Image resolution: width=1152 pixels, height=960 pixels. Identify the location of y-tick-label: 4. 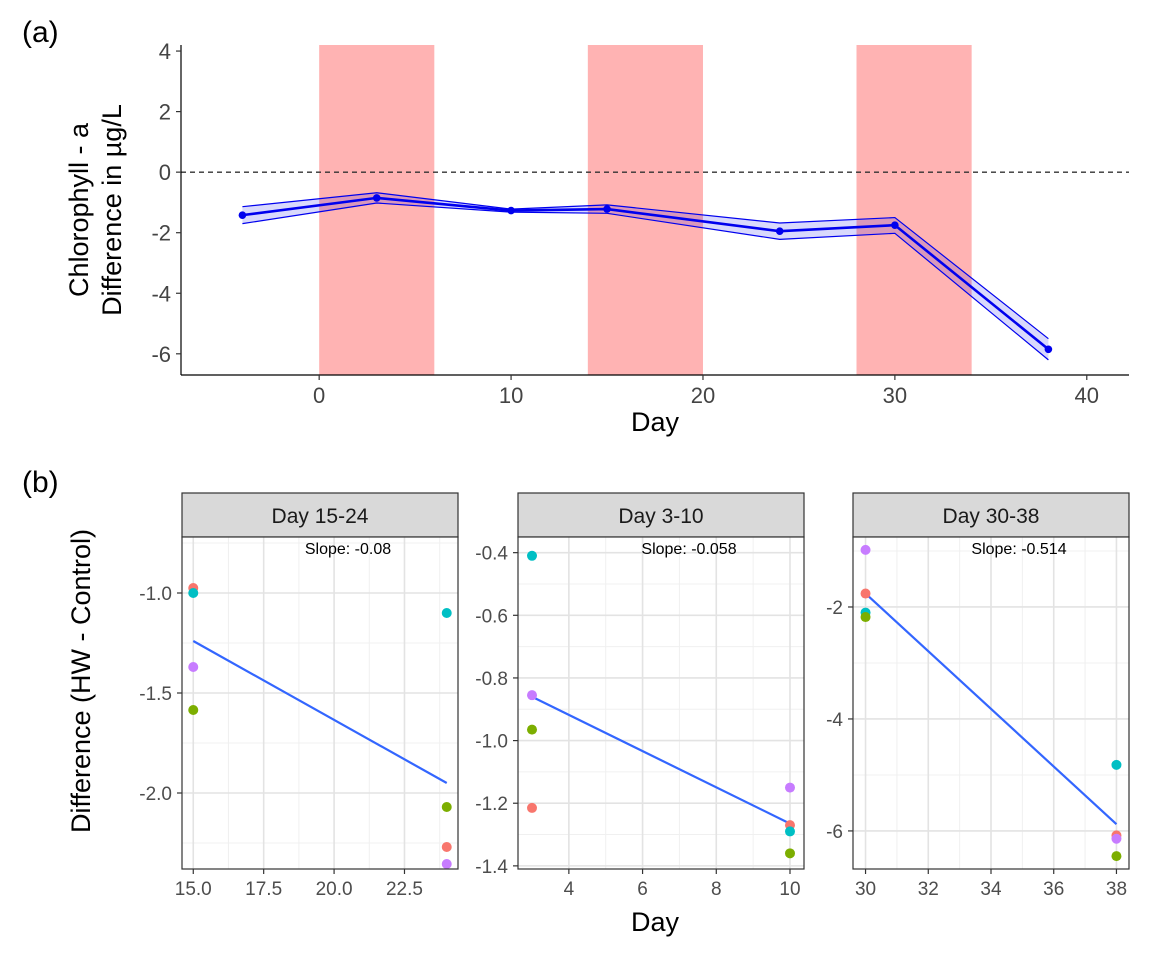
(165, 51).